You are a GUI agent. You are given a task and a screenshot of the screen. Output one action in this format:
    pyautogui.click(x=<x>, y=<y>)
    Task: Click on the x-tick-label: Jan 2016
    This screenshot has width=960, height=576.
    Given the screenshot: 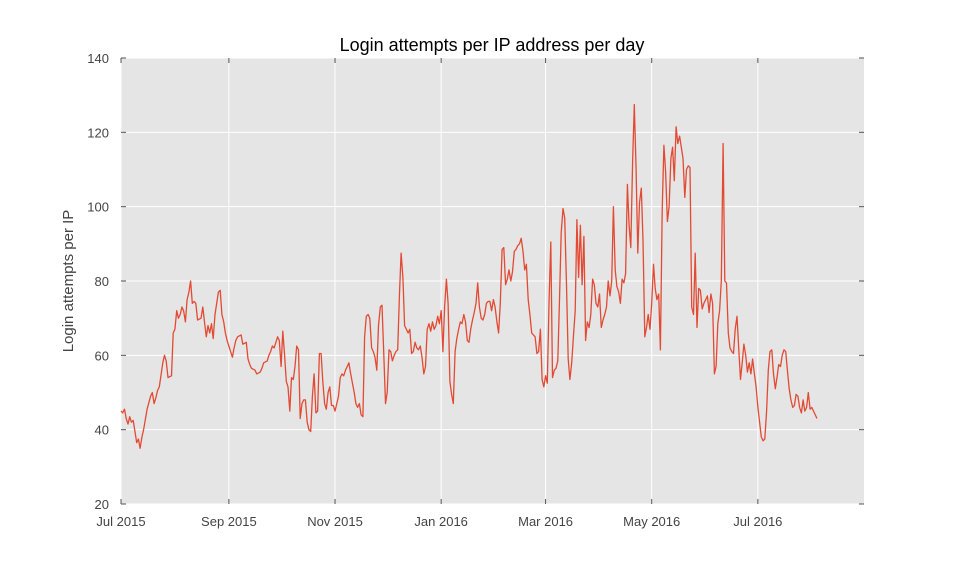 What is the action you would take?
    pyautogui.click(x=441, y=521)
    